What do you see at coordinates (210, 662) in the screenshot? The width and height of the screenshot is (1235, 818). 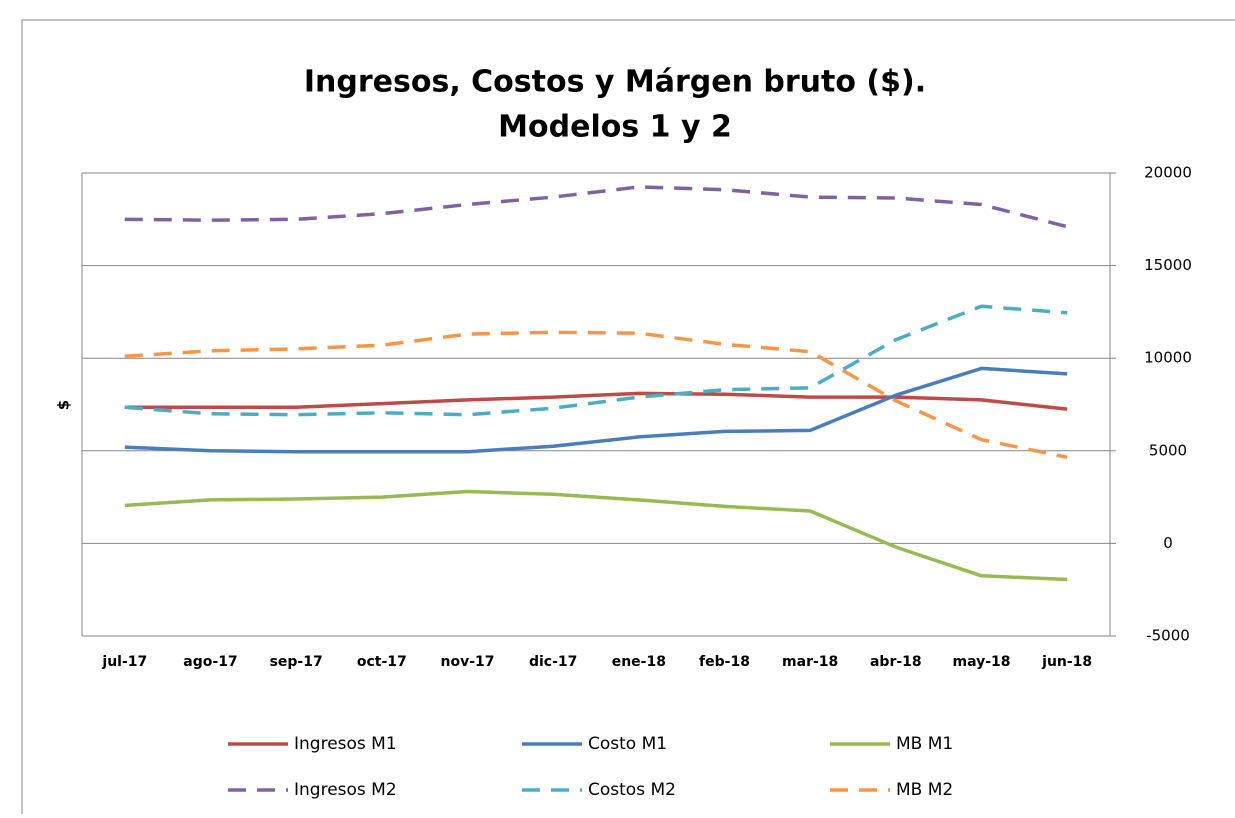 I see `x-tick-label: ago-17` at bounding box center [210, 662].